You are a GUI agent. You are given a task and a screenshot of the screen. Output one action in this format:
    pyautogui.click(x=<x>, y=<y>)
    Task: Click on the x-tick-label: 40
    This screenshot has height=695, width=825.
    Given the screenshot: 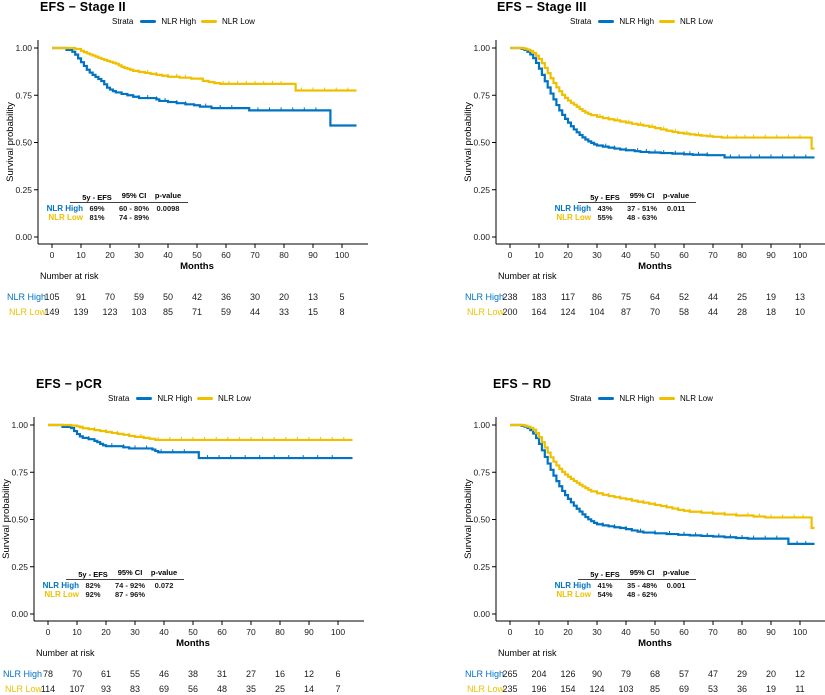 What is the action you would take?
    pyautogui.click(x=164, y=632)
    